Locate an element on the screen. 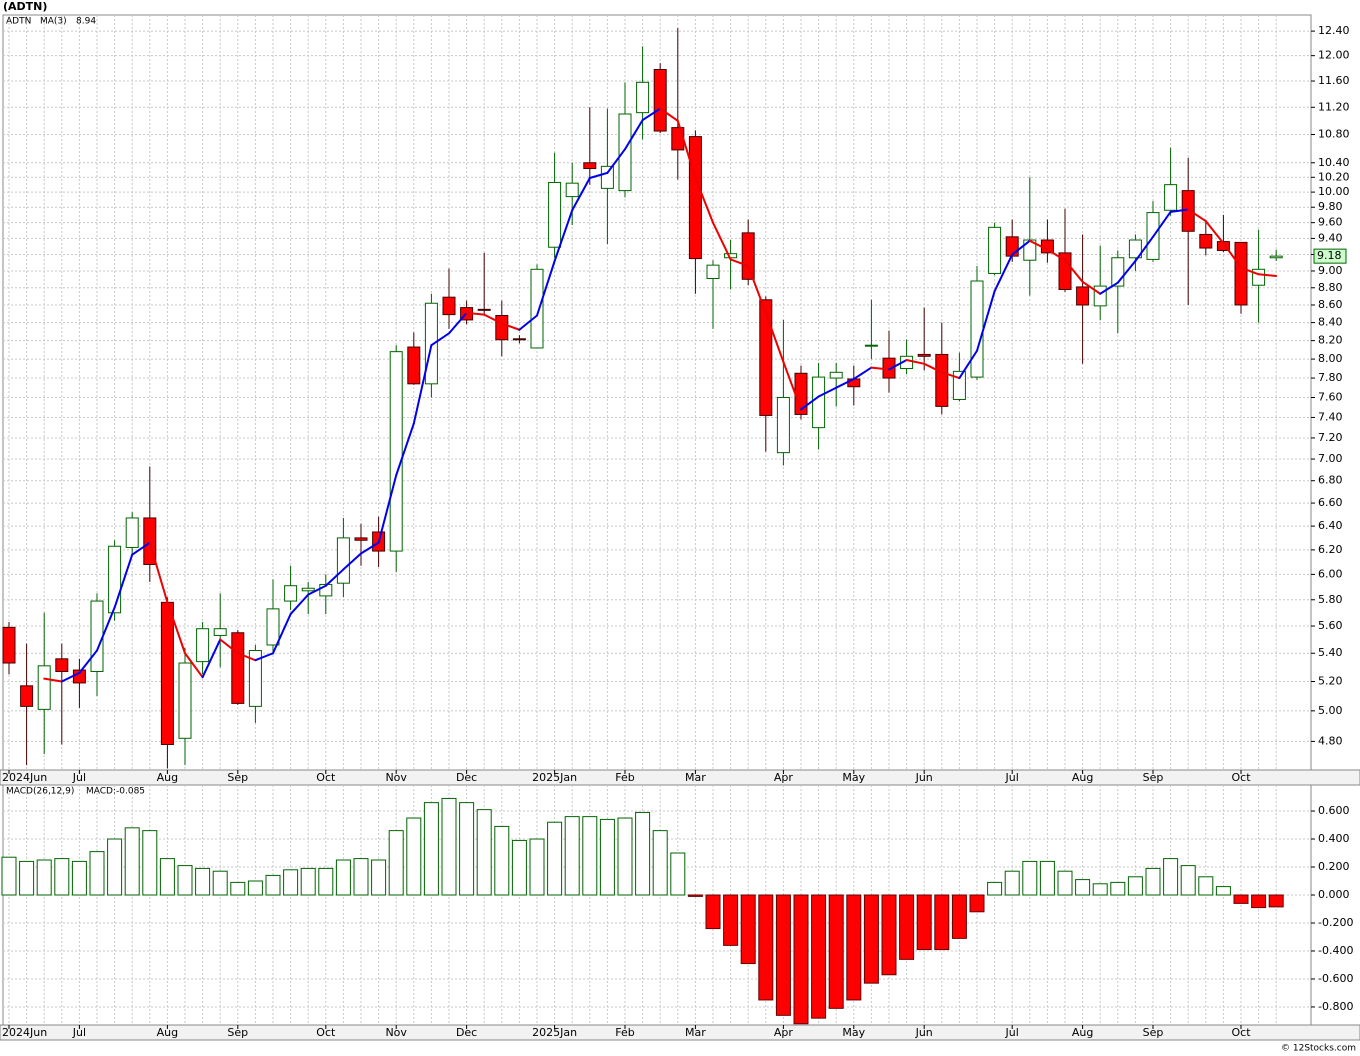 The width and height of the screenshot is (1360, 1056). y-tick-label: 4.80 is located at coordinates (1330, 740).